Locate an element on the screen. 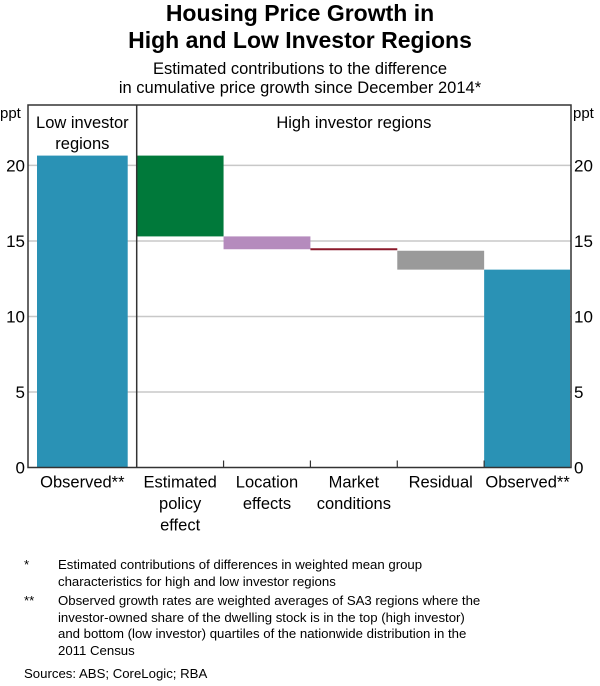 This screenshot has height=686, width=600. bar-market-conditions is located at coordinates (354, 249).